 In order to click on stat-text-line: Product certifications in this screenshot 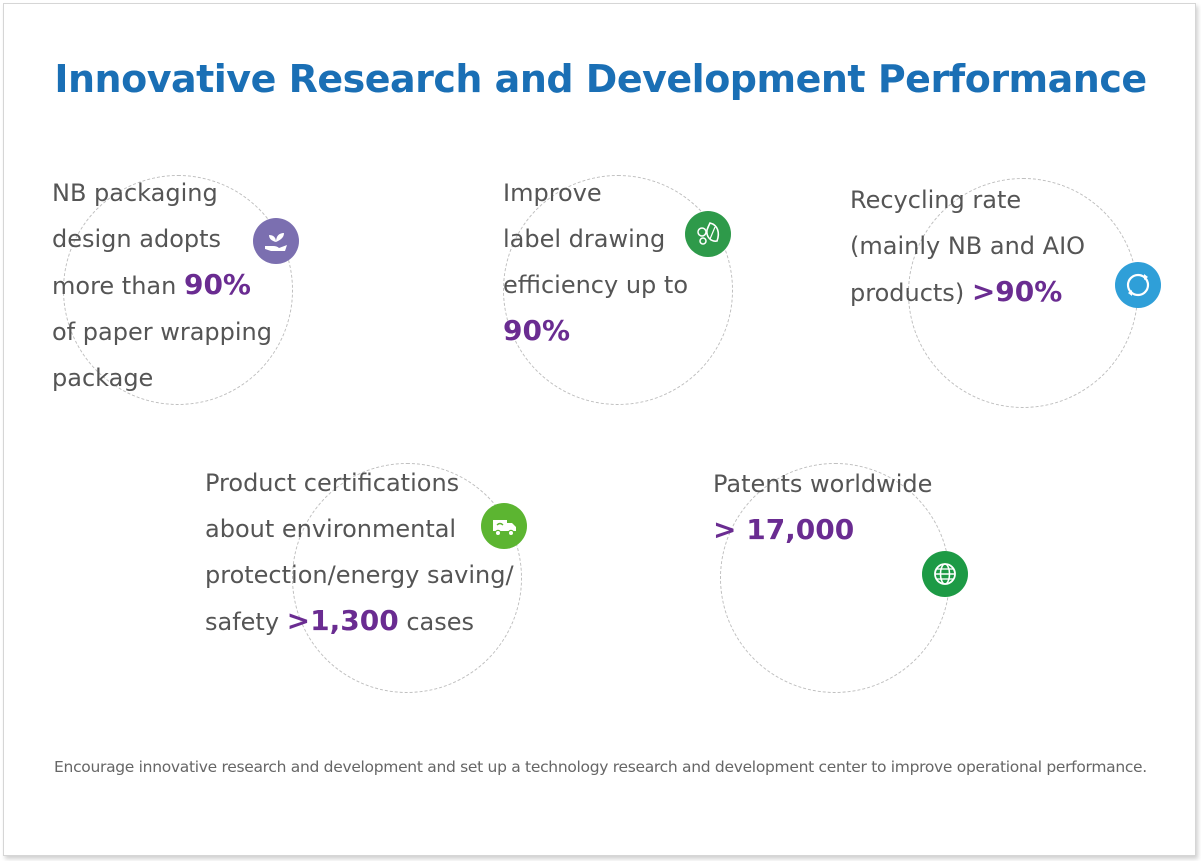, I will do `click(332, 483)`.